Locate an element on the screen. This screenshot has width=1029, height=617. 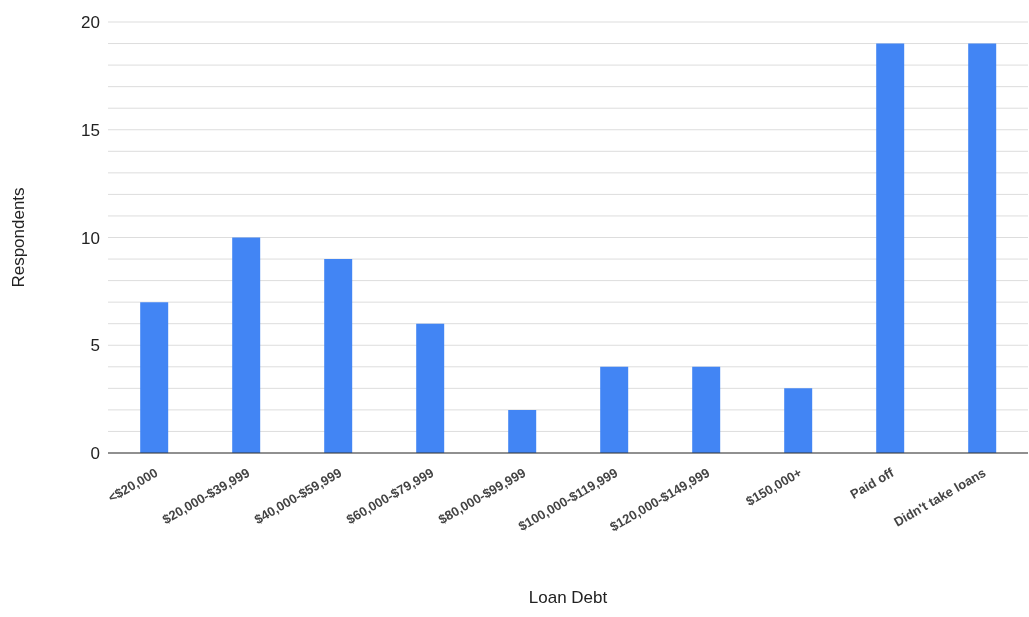
y-tick-label: 20 is located at coordinates (90, 23).